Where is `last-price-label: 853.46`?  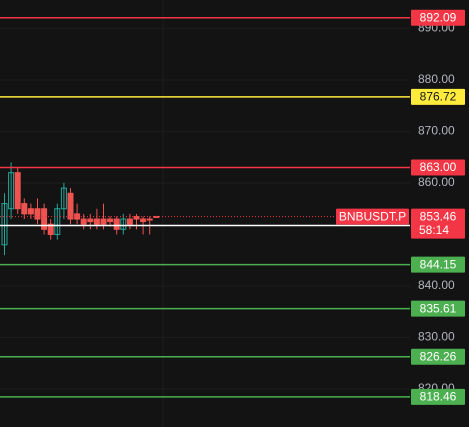
last-price-label: 853.46 is located at coordinates (438, 216).